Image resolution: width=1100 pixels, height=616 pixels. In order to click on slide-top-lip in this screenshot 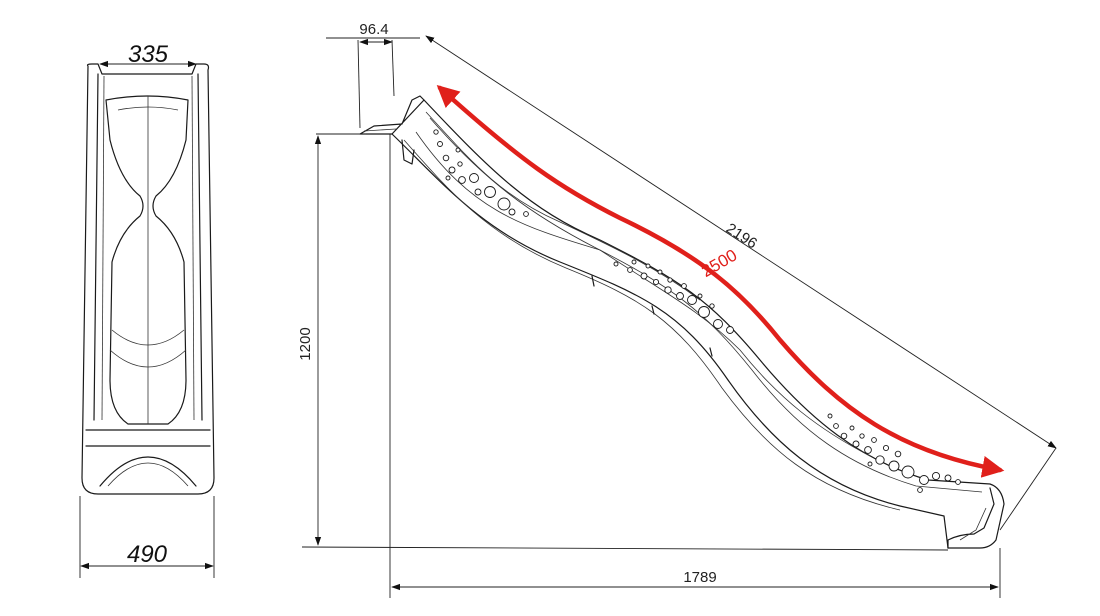, I will do `click(392, 115)`.